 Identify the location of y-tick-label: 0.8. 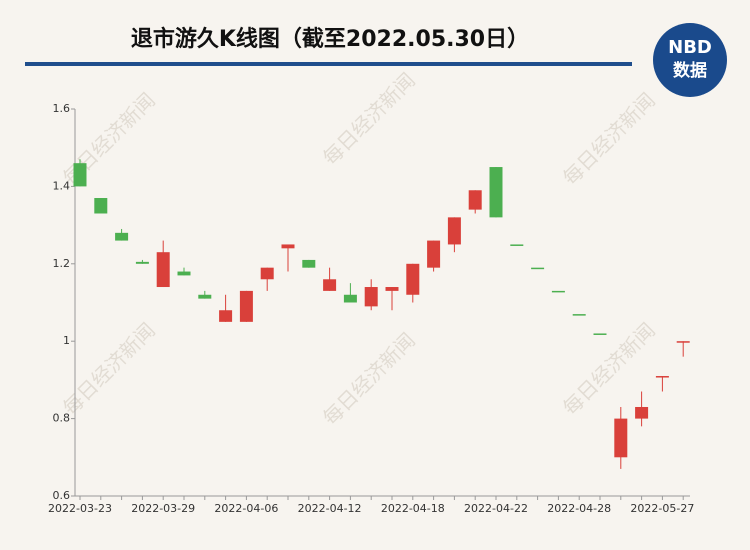
(62, 418).